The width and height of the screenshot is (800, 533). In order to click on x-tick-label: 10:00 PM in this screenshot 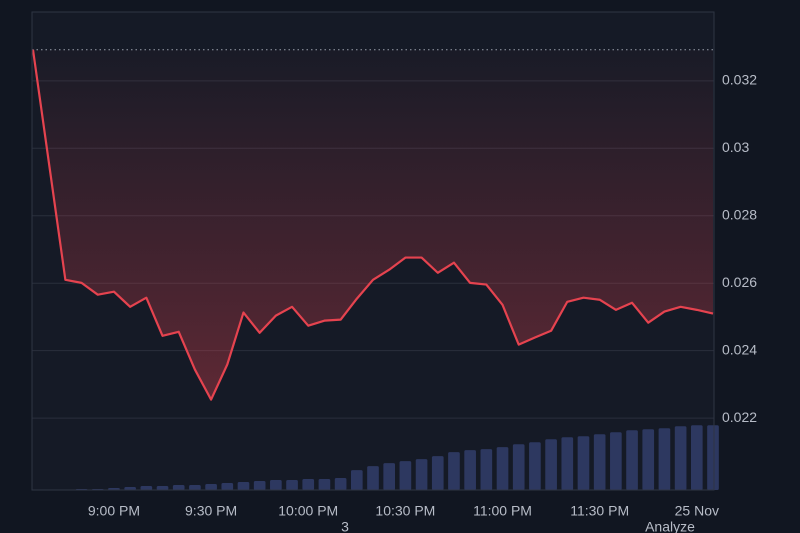, I will do `click(308, 511)`.